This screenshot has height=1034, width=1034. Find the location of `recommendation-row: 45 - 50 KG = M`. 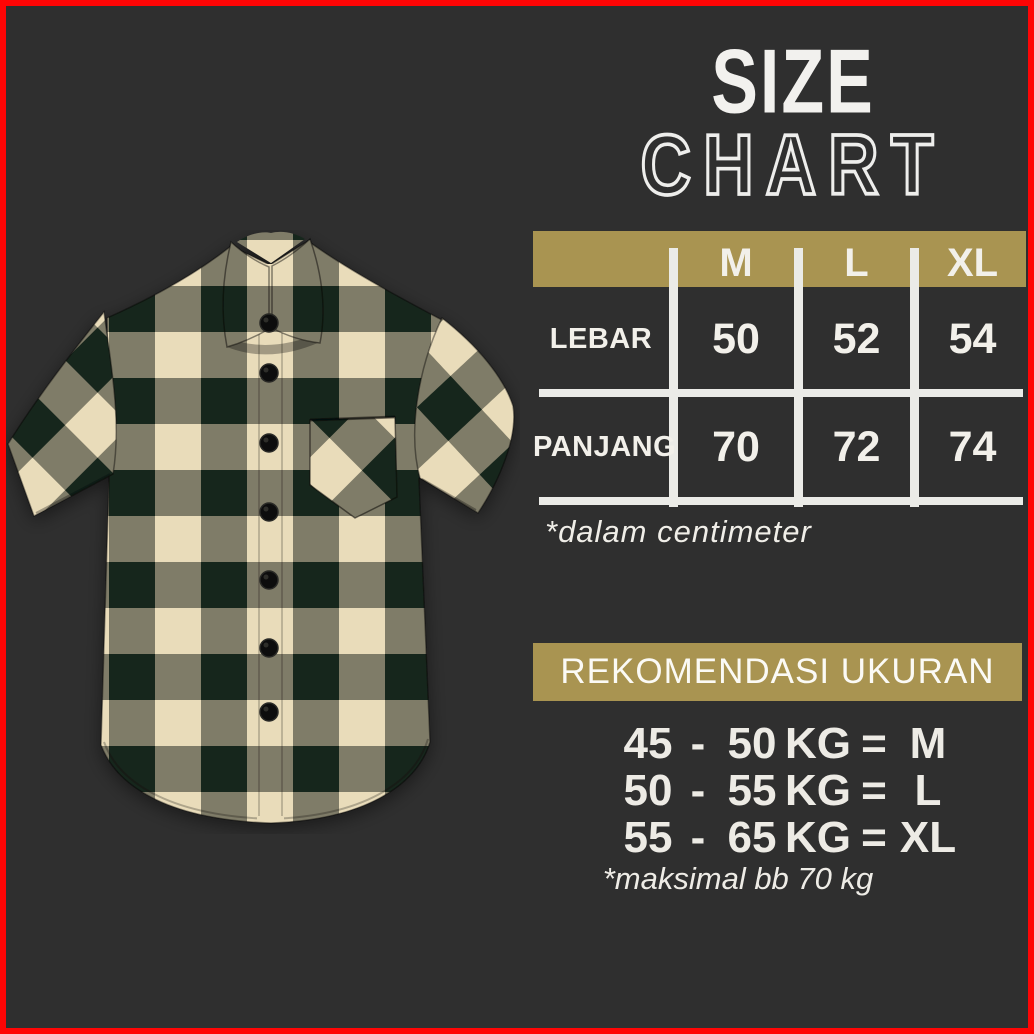

recommendation-row: 45 - 50 KG = M is located at coordinates (790, 743).